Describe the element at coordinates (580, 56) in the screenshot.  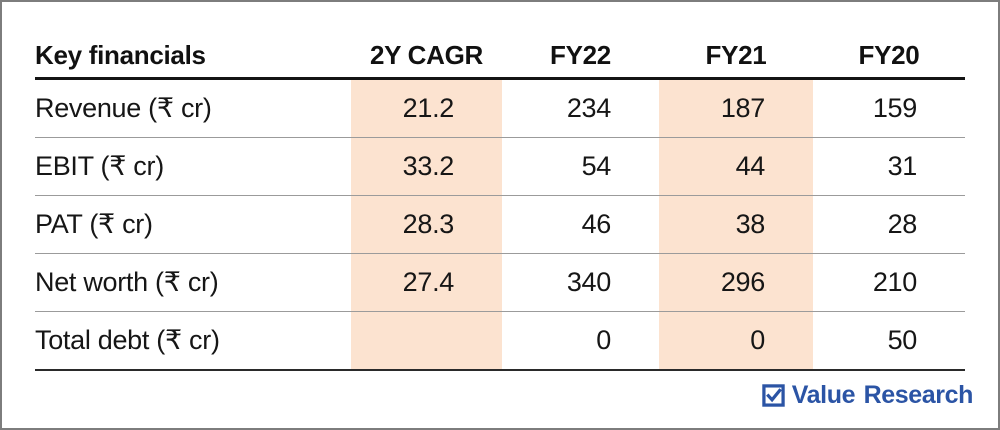
I see `header-fy22: FY22` at that location.